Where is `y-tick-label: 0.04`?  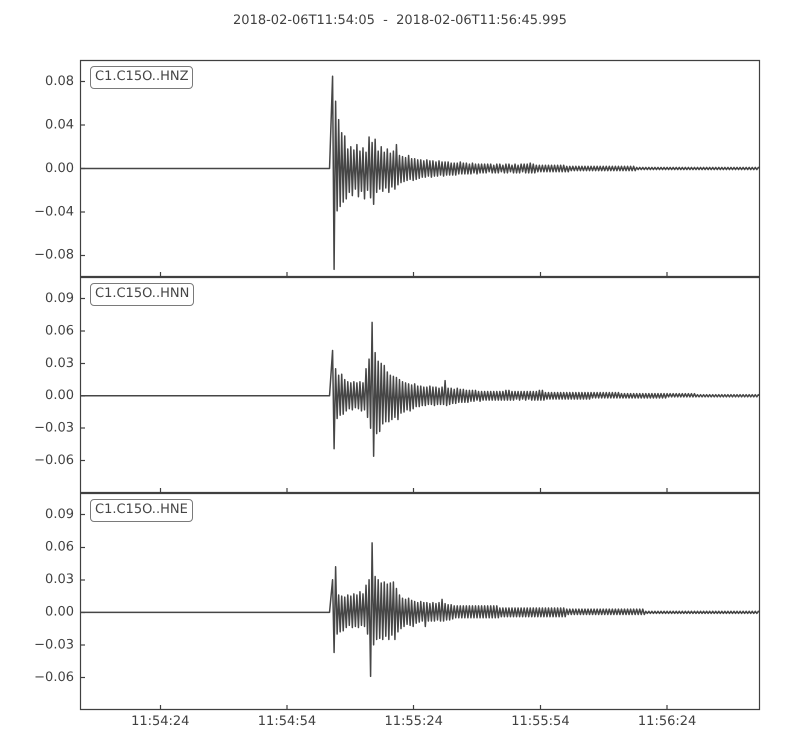
y-tick-label: 0.04 is located at coordinates (59, 124).